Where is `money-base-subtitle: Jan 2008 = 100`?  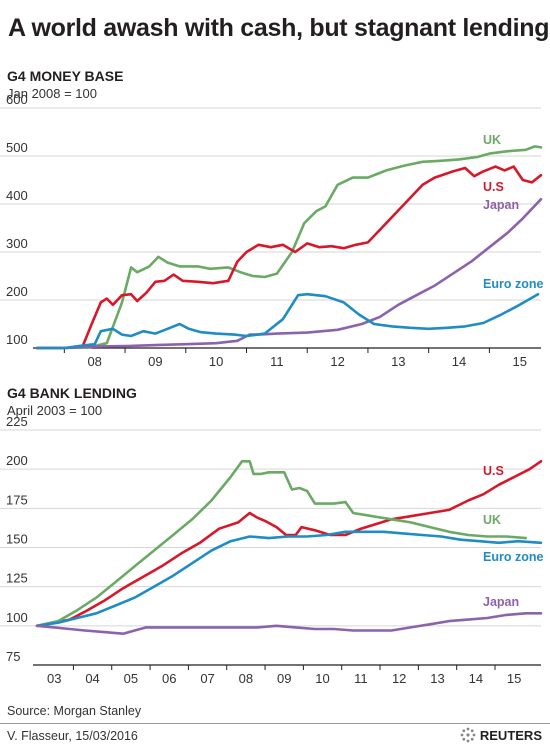 money-base-subtitle: Jan 2008 = 100 is located at coordinates (52, 93).